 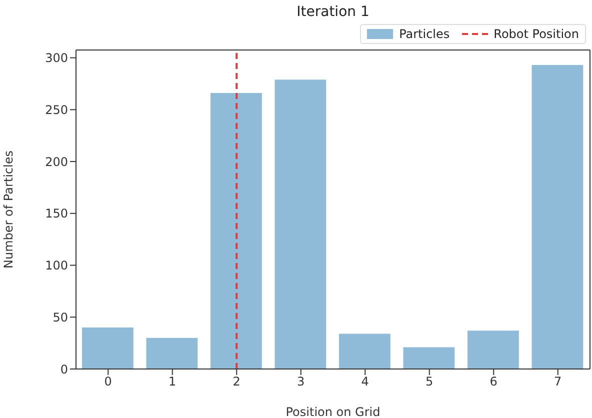 I want to click on x-tick-label: 5, so click(x=430, y=381).